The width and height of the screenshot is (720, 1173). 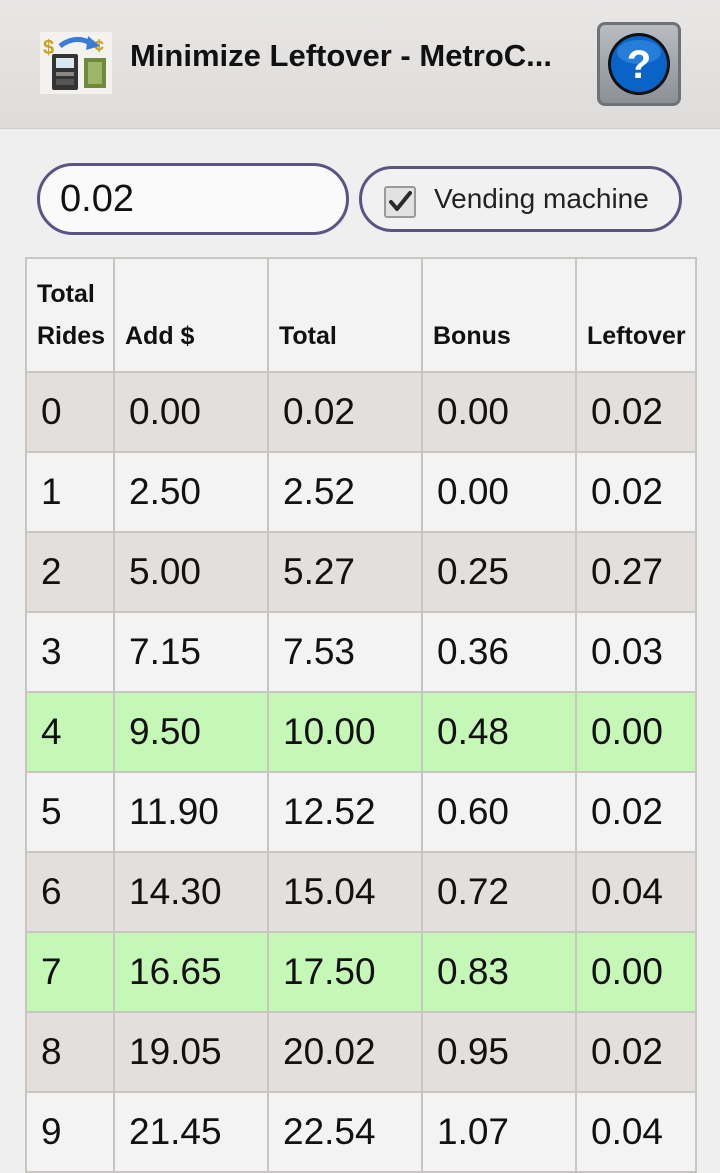 I want to click on header-add: Add $, so click(x=191, y=315).